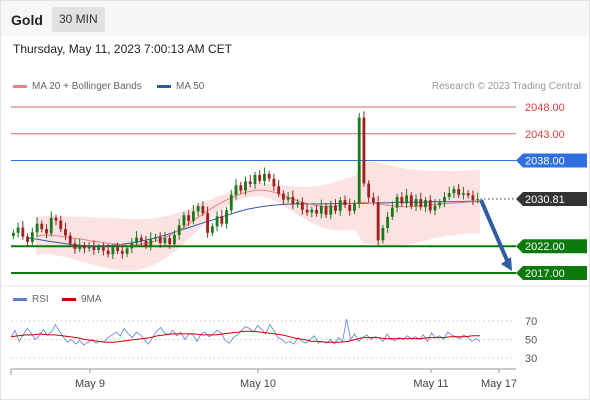 This screenshot has width=590, height=400. I want to click on level-label-4: 2022.00, so click(545, 247).